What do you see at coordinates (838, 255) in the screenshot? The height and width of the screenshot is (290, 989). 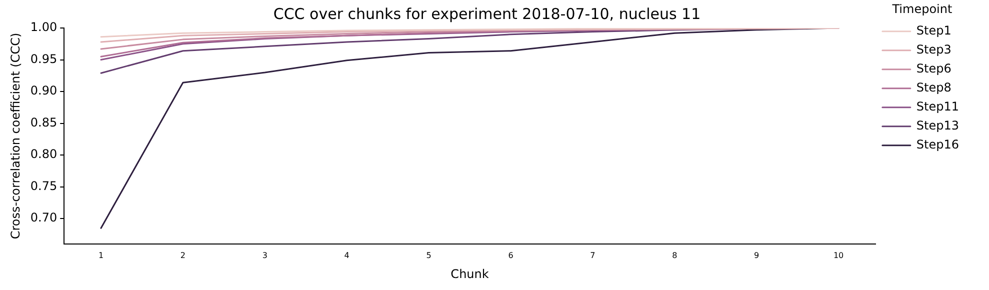 I see `x-tick-label: 10` at bounding box center [838, 255].